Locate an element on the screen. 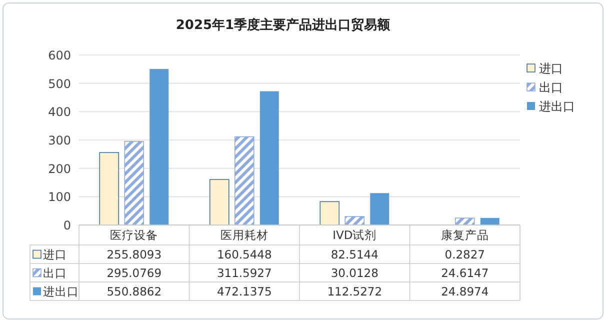 The width and height of the screenshot is (606, 322). data-label: 311.5927 is located at coordinates (244, 273).